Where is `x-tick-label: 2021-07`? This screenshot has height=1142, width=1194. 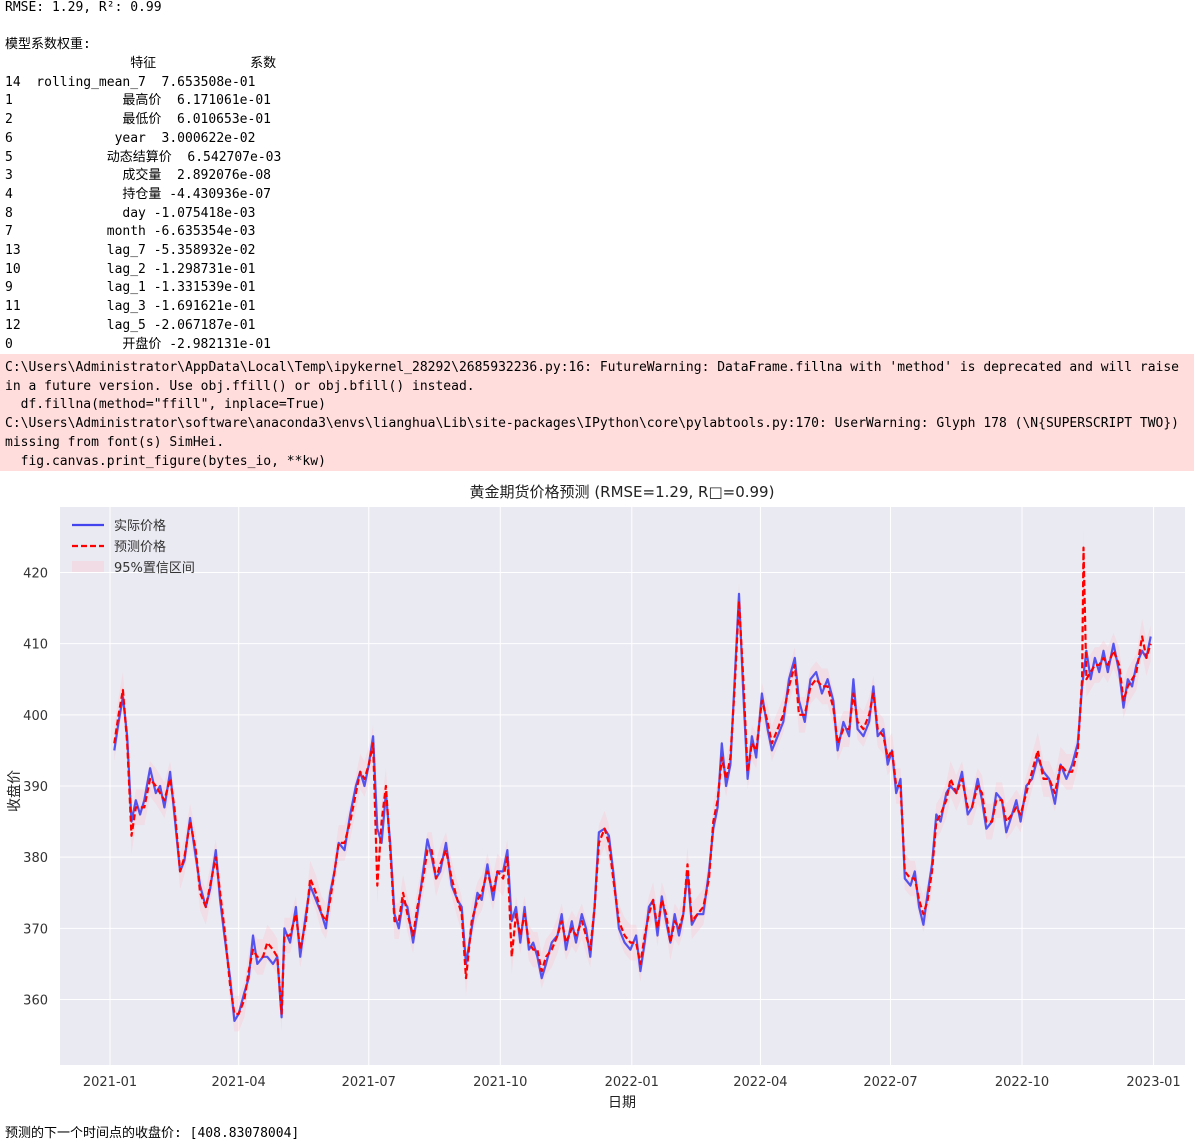
x-tick-label: 2021-07 is located at coordinates (369, 1082).